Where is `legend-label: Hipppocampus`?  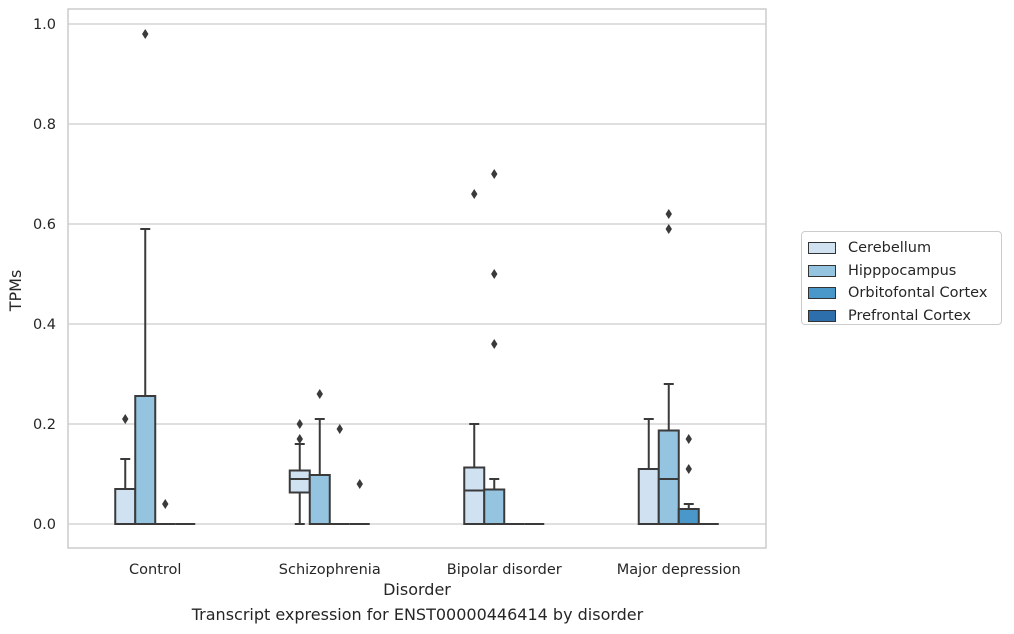
legend-label: Hipppocampus is located at coordinates (902, 270).